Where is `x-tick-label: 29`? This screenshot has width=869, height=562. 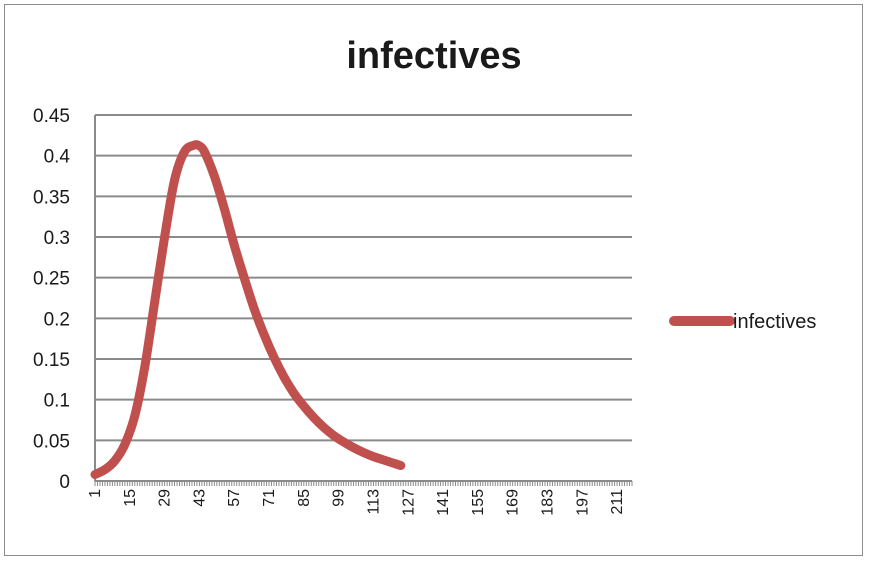
x-tick-label: 29 is located at coordinates (165, 498).